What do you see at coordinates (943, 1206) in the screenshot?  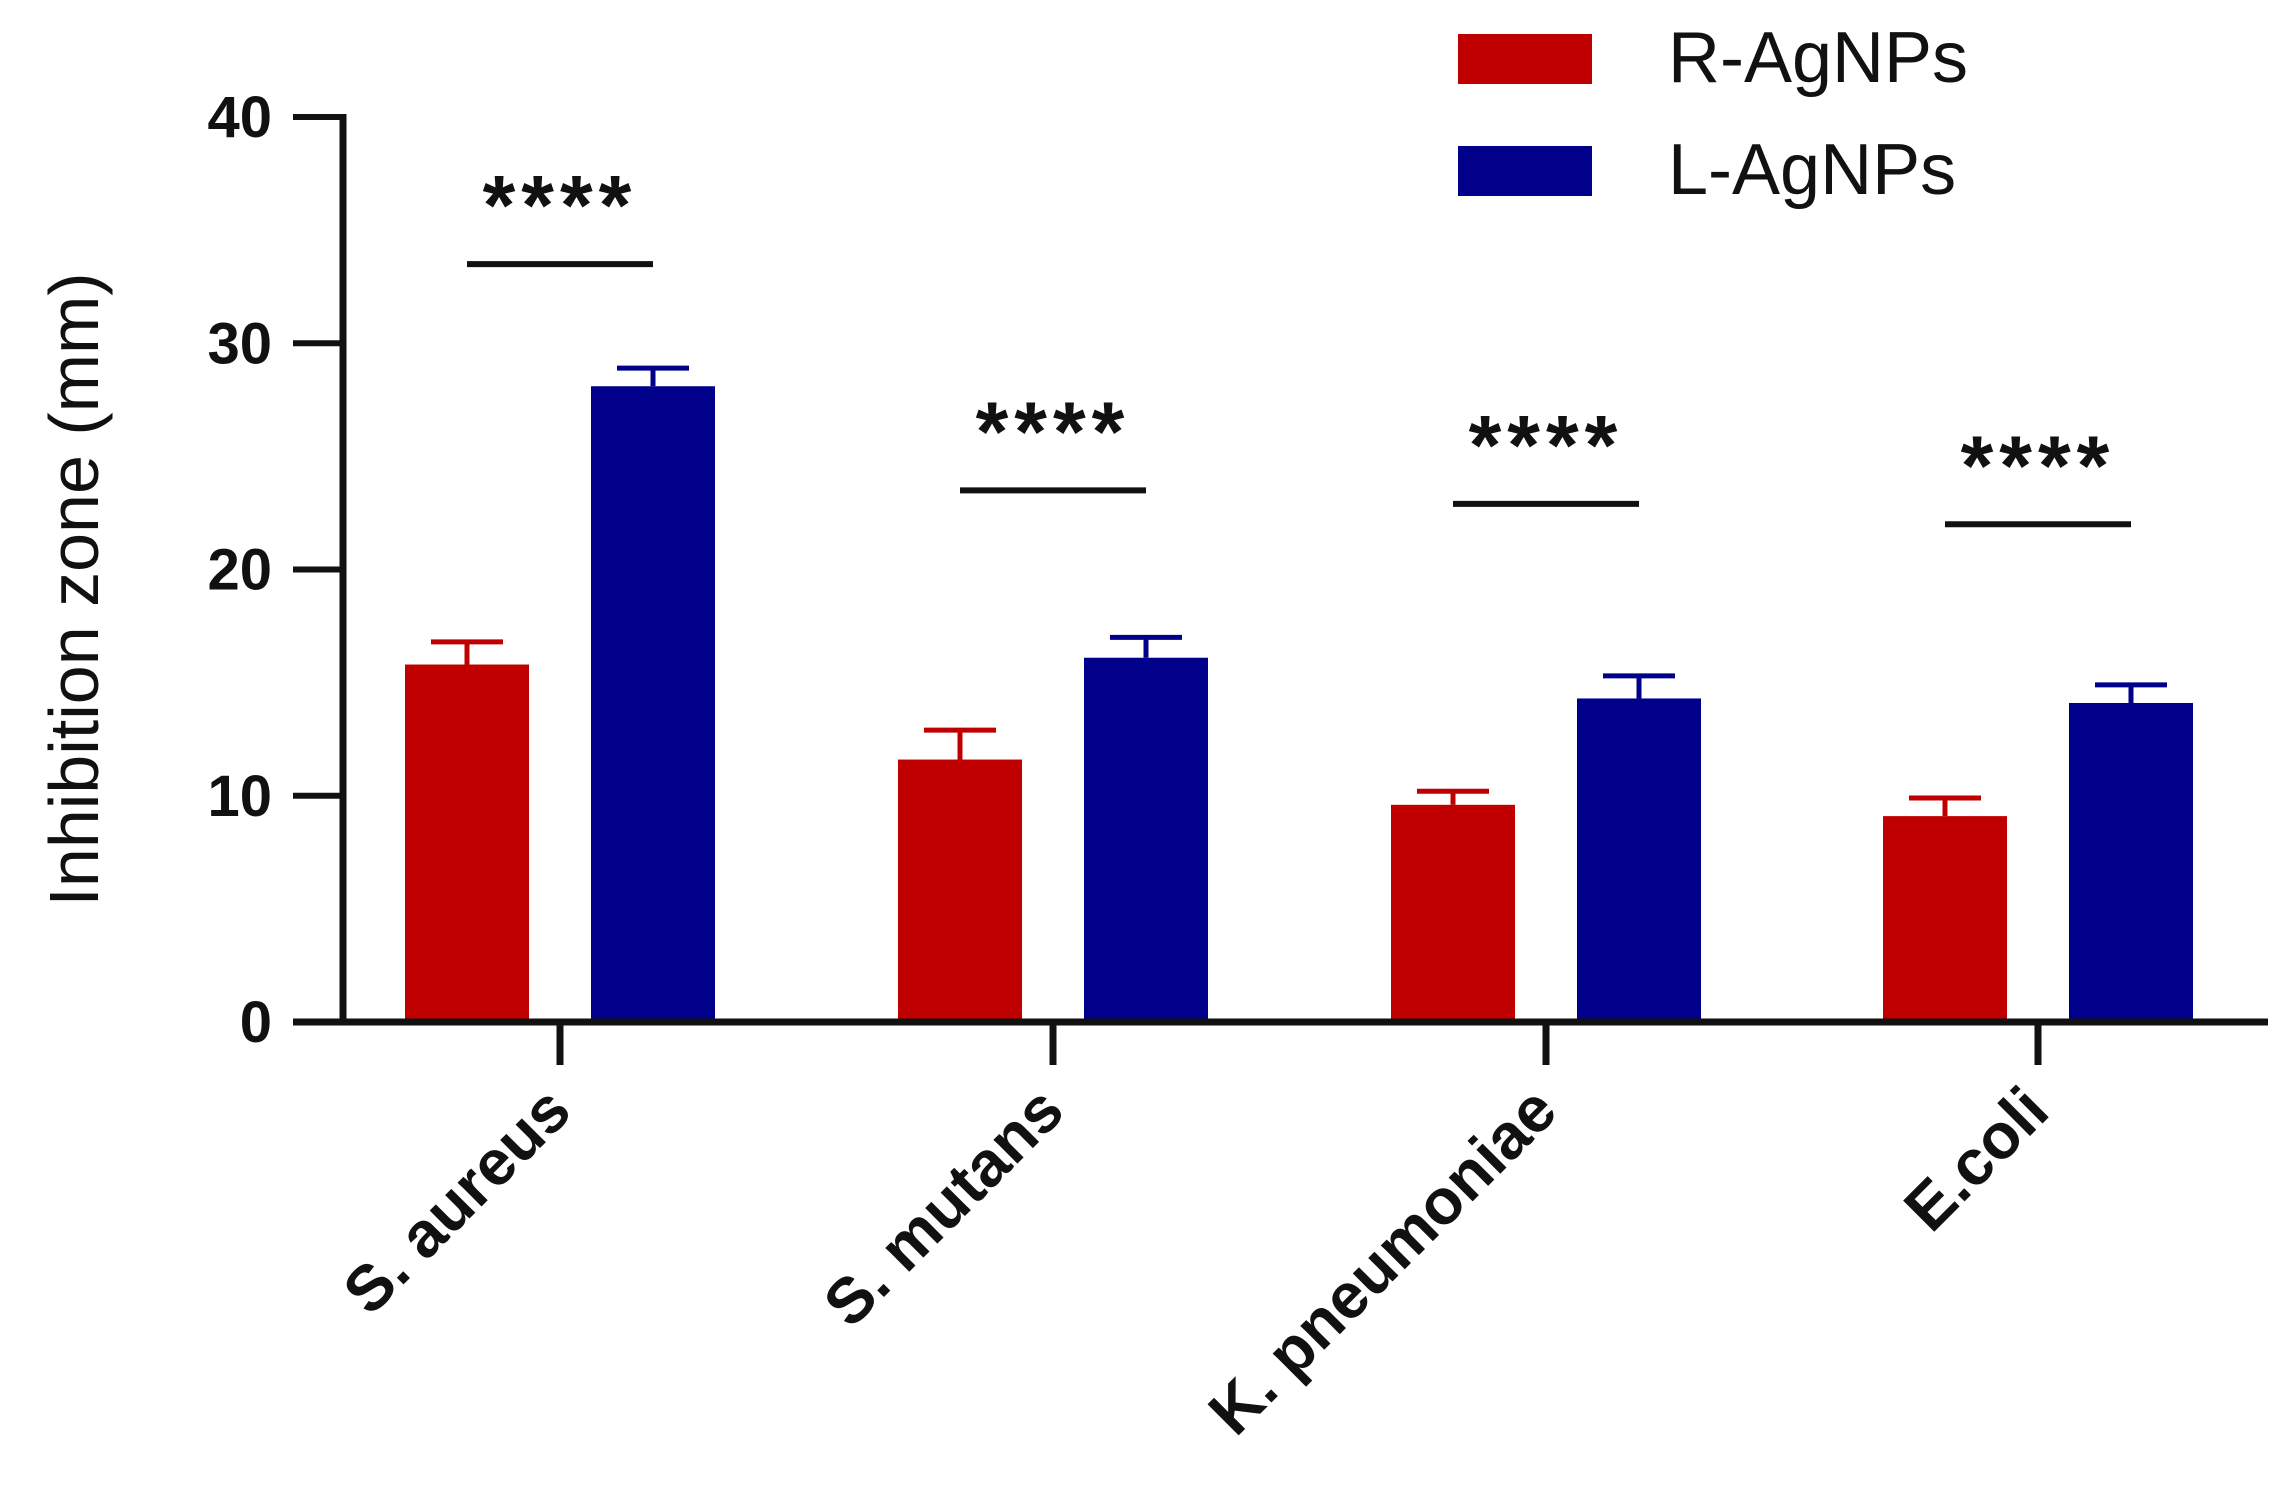 I see `x-category-label: S. mutans` at bounding box center [943, 1206].